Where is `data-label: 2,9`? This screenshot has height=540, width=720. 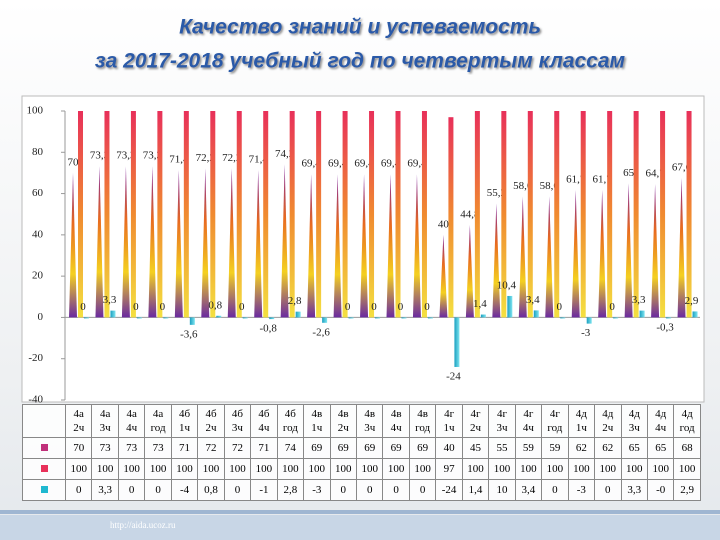 data-label: 2,9 is located at coordinates (692, 301).